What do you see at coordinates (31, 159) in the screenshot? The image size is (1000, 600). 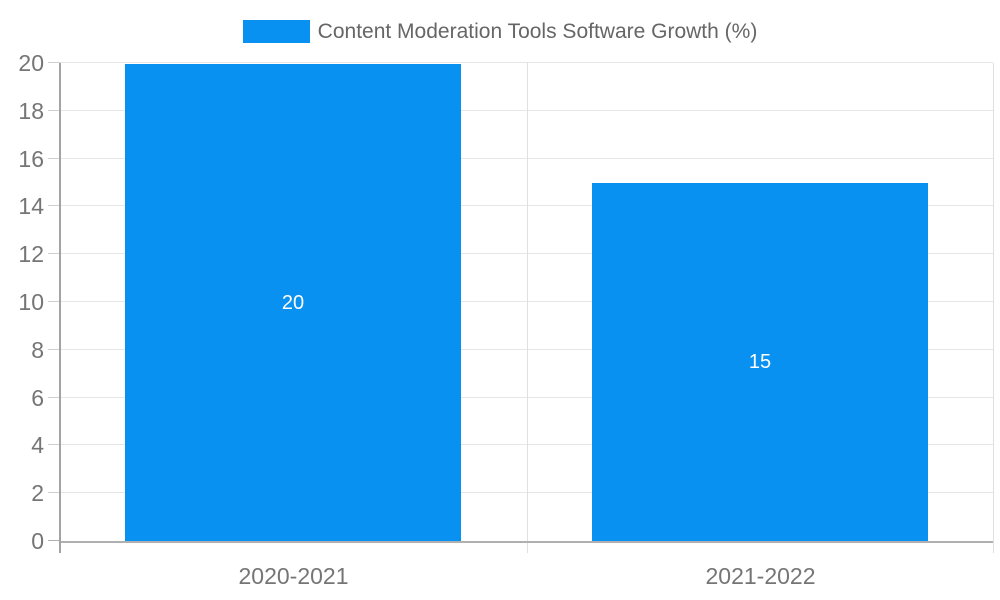 I see `y-axis-label: 16` at bounding box center [31, 159].